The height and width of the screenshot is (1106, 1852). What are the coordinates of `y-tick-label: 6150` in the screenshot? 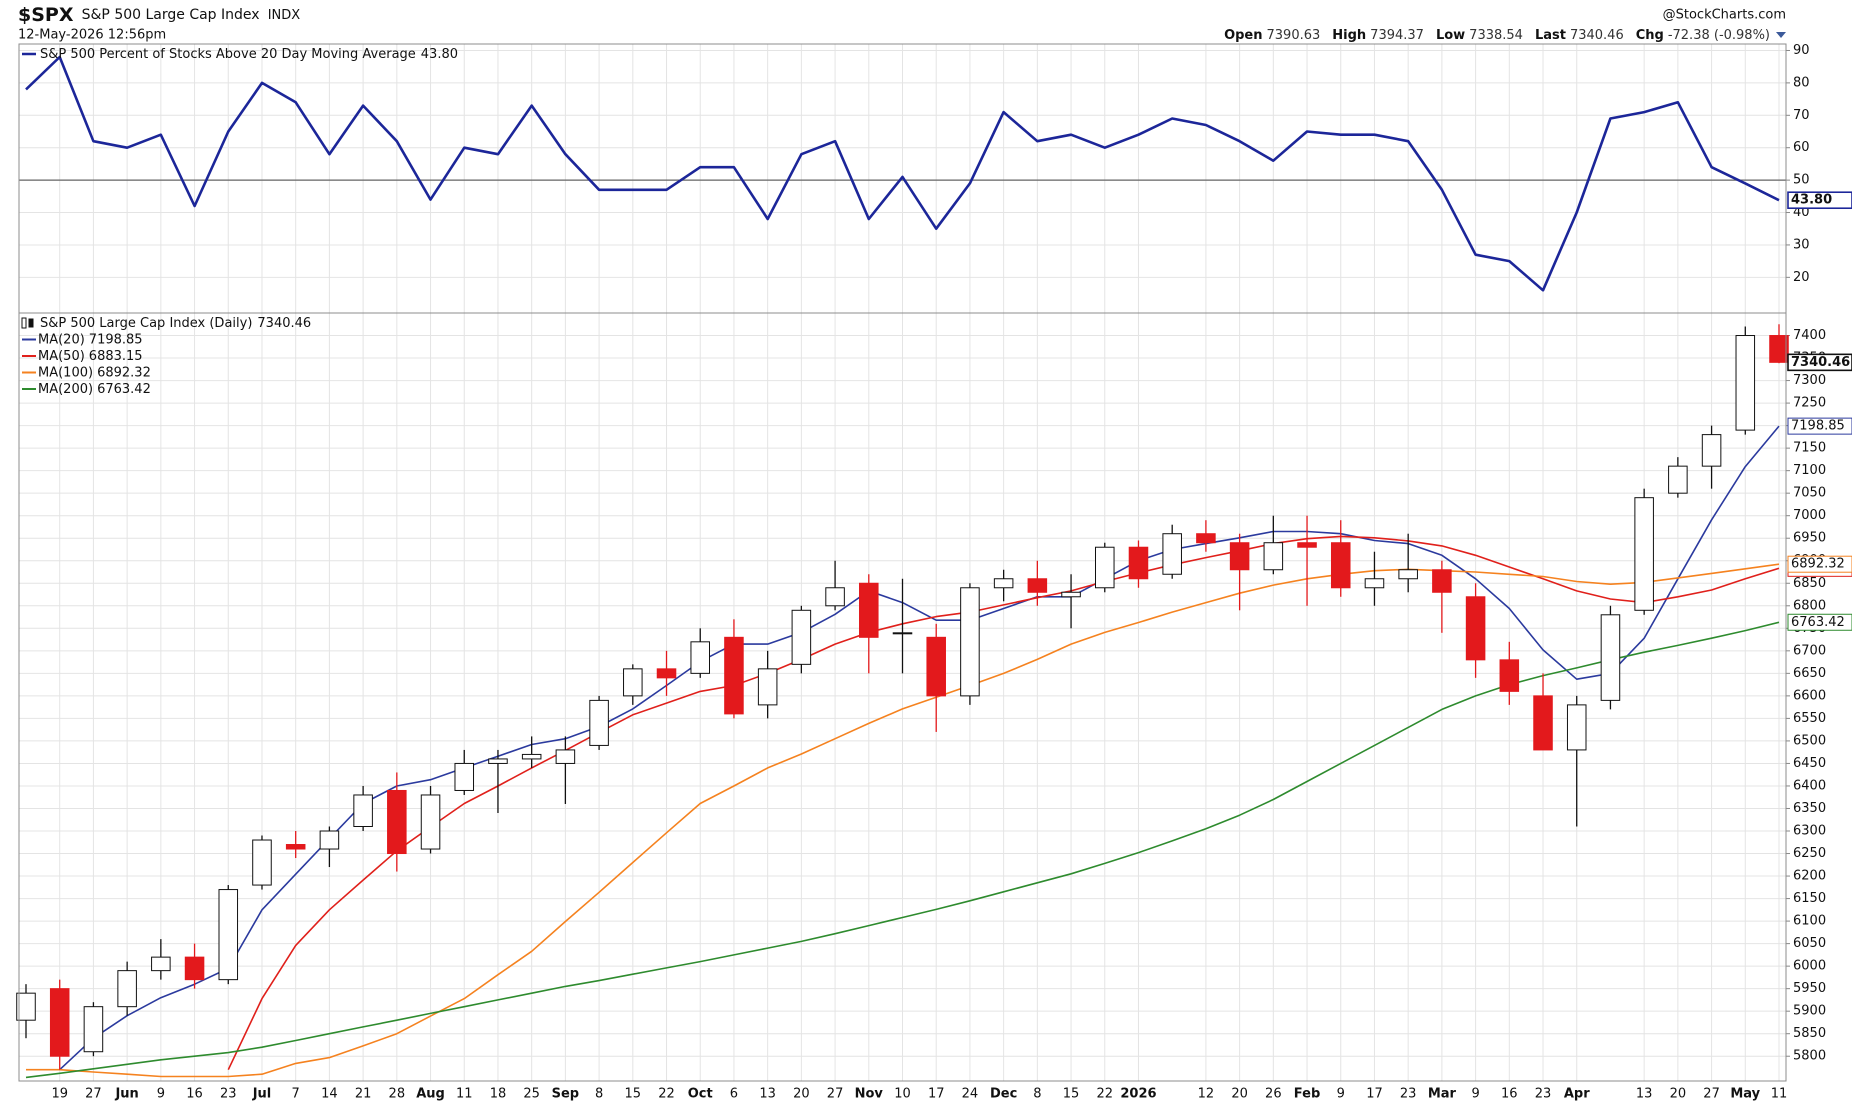 It's located at (1809, 898).